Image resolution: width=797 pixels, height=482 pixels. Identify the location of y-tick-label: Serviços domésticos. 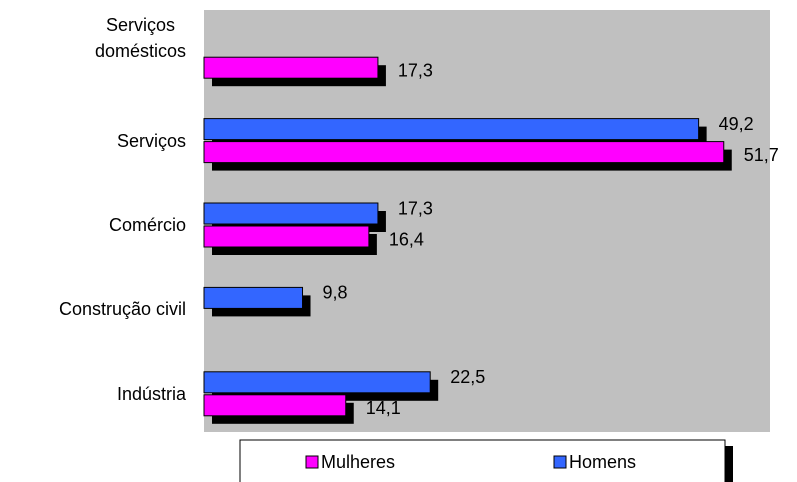
(141, 38).